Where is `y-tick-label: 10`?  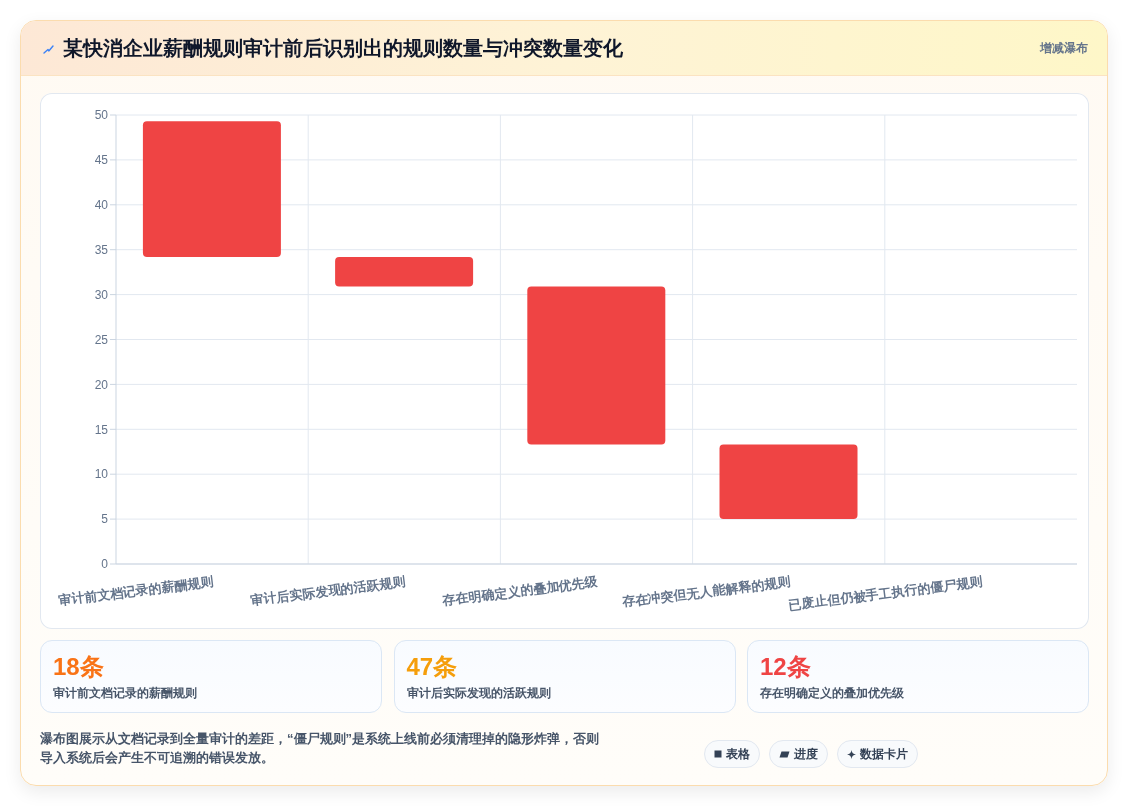 y-tick-label: 10 is located at coordinates (101, 474).